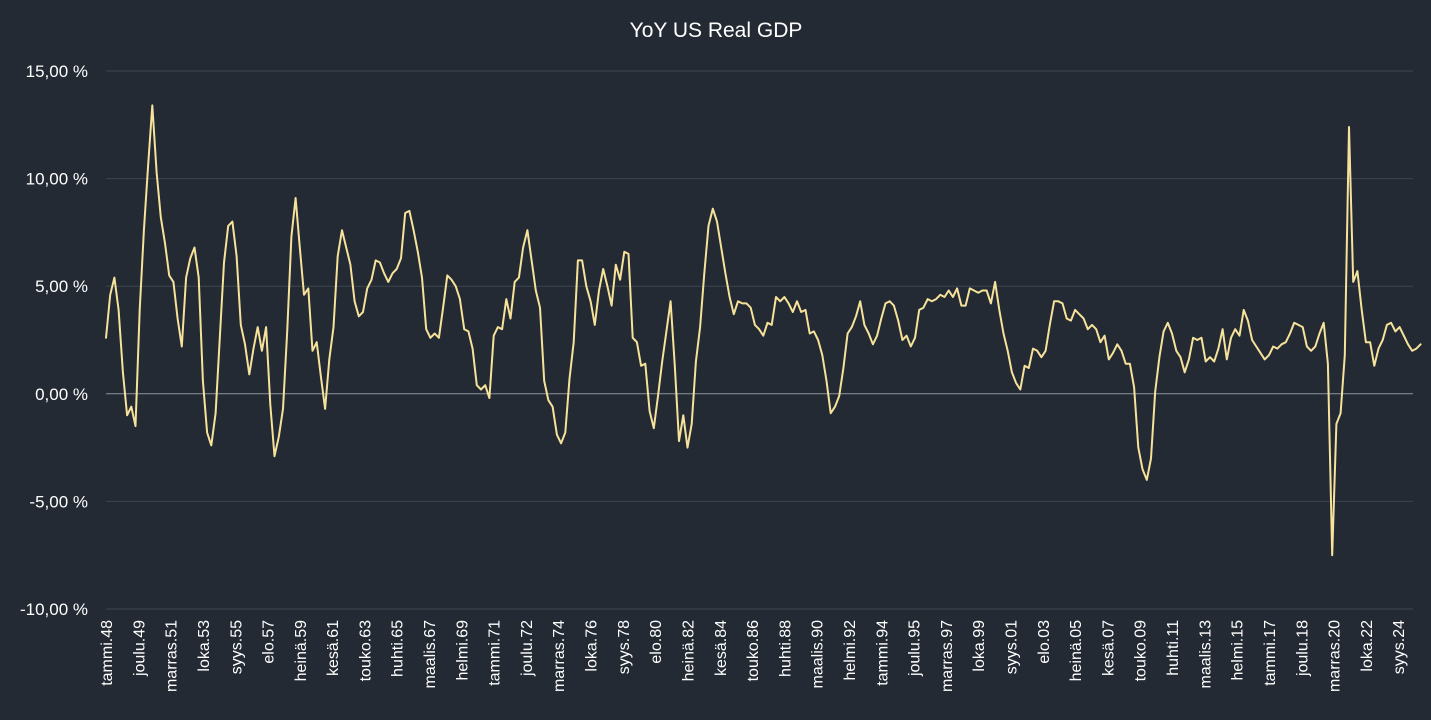  What do you see at coordinates (656, 642) in the screenshot?
I see `x-tick-label: elo.80` at bounding box center [656, 642].